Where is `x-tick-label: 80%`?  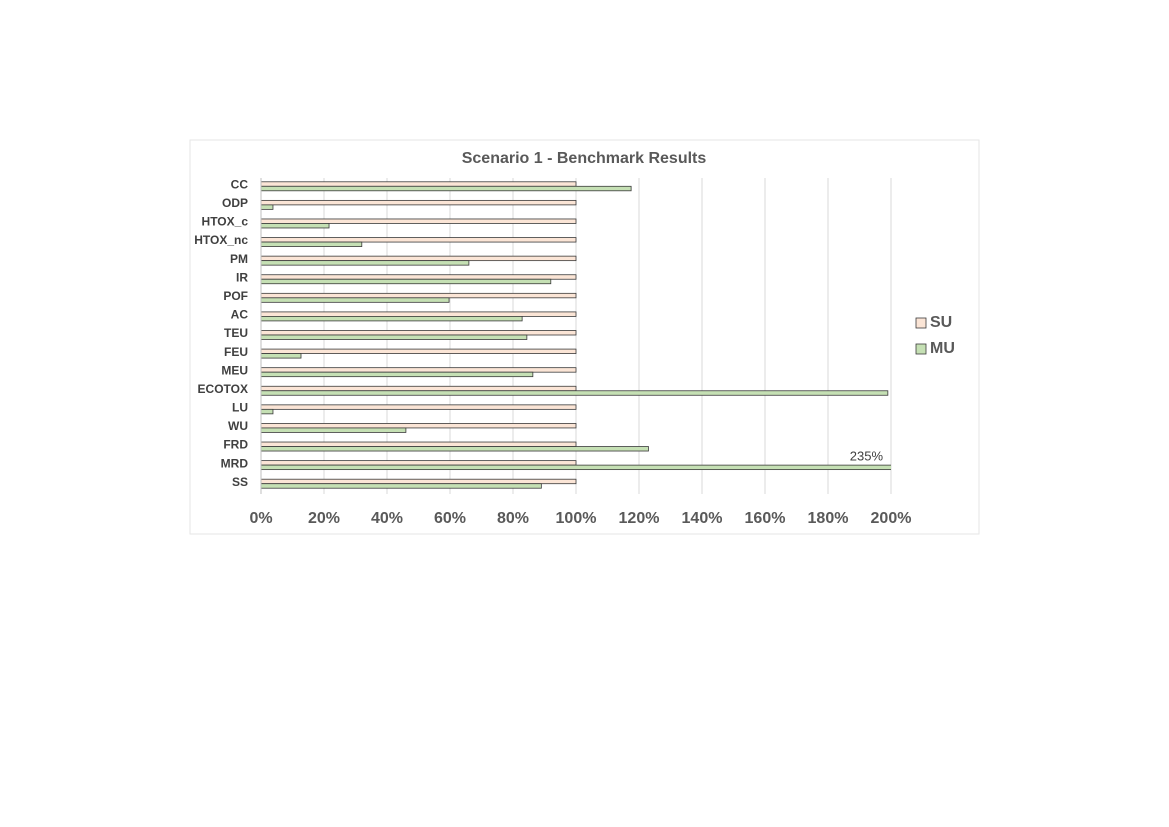 x-tick-label: 80% is located at coordinates (513, 518).